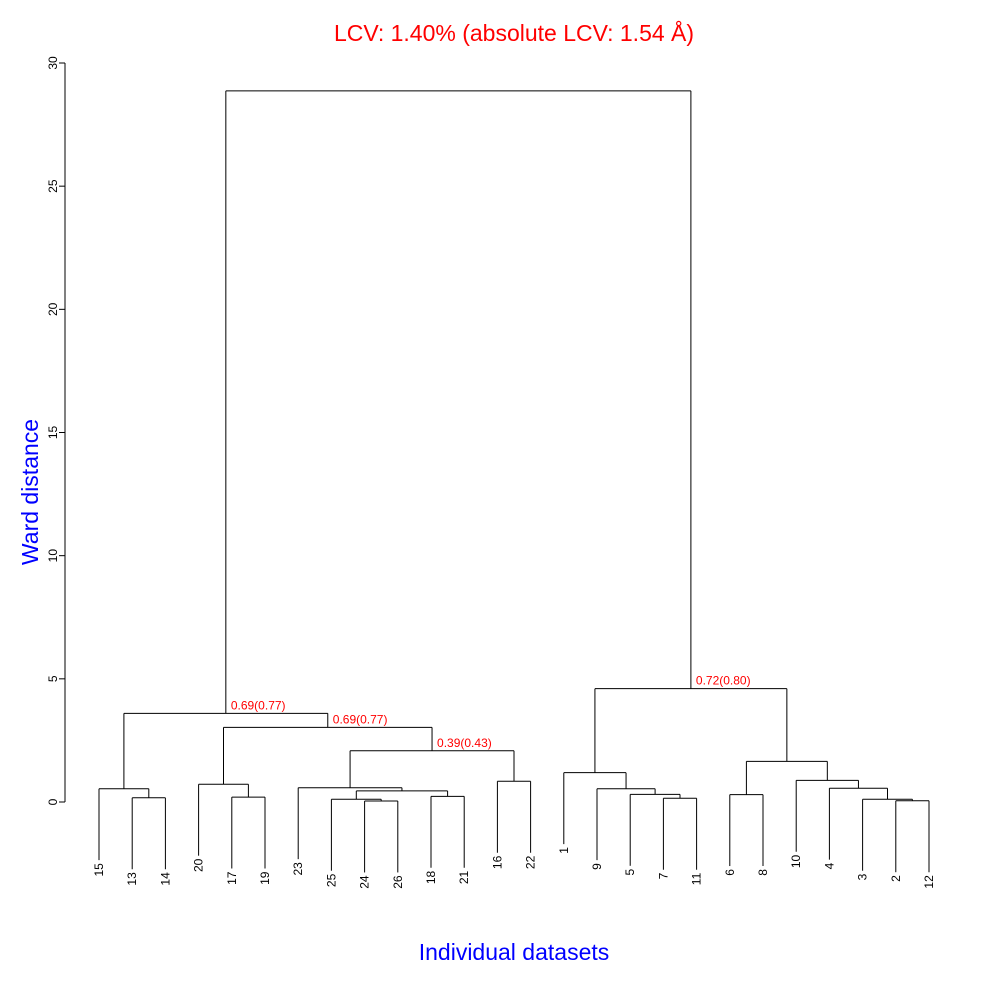 This screenshot has height=1000, width=1000. What do you see at coordinates (165, 879) in the screenshot?
I see `leaf-label: 14` at bounding box center [165, 879].